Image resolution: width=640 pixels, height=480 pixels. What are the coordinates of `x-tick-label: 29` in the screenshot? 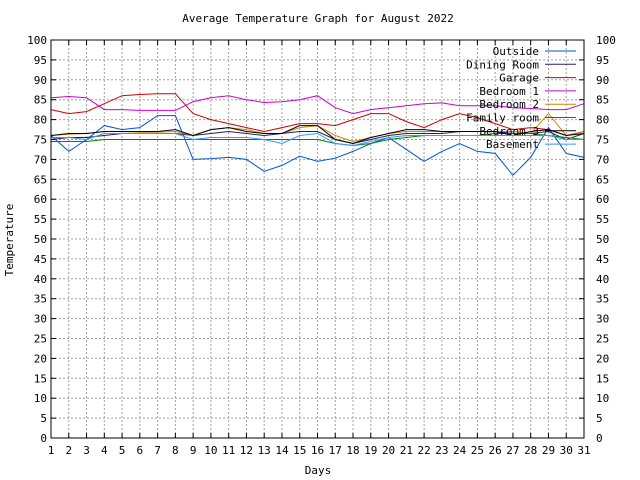 It's located at (548, 450).